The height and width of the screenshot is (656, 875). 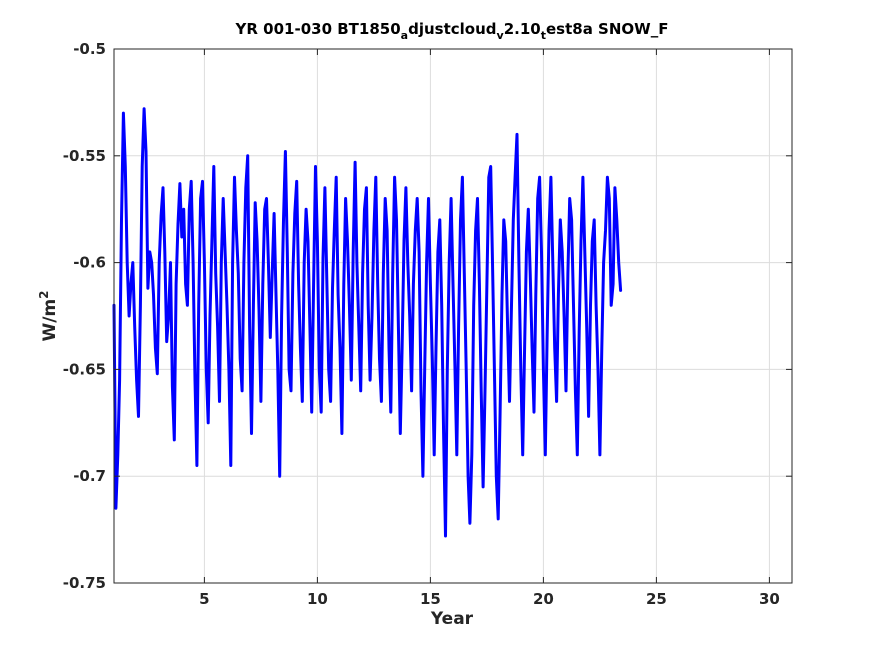 What do you see at coordinates (89, 49) in the screenshot?
I see `y-tick-label: -0.5` at bounding box center [89, 49].